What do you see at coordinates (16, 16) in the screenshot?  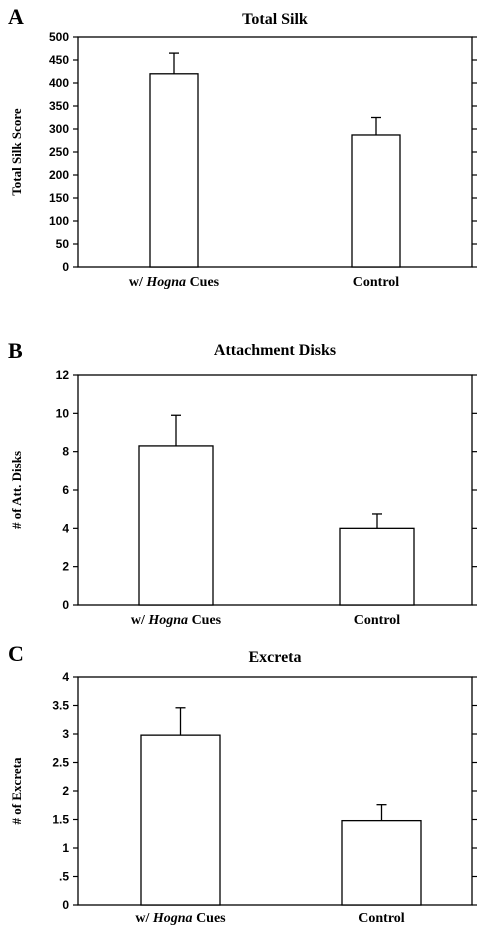 I see `panel-letter: A` at bounding box center [16, 16].